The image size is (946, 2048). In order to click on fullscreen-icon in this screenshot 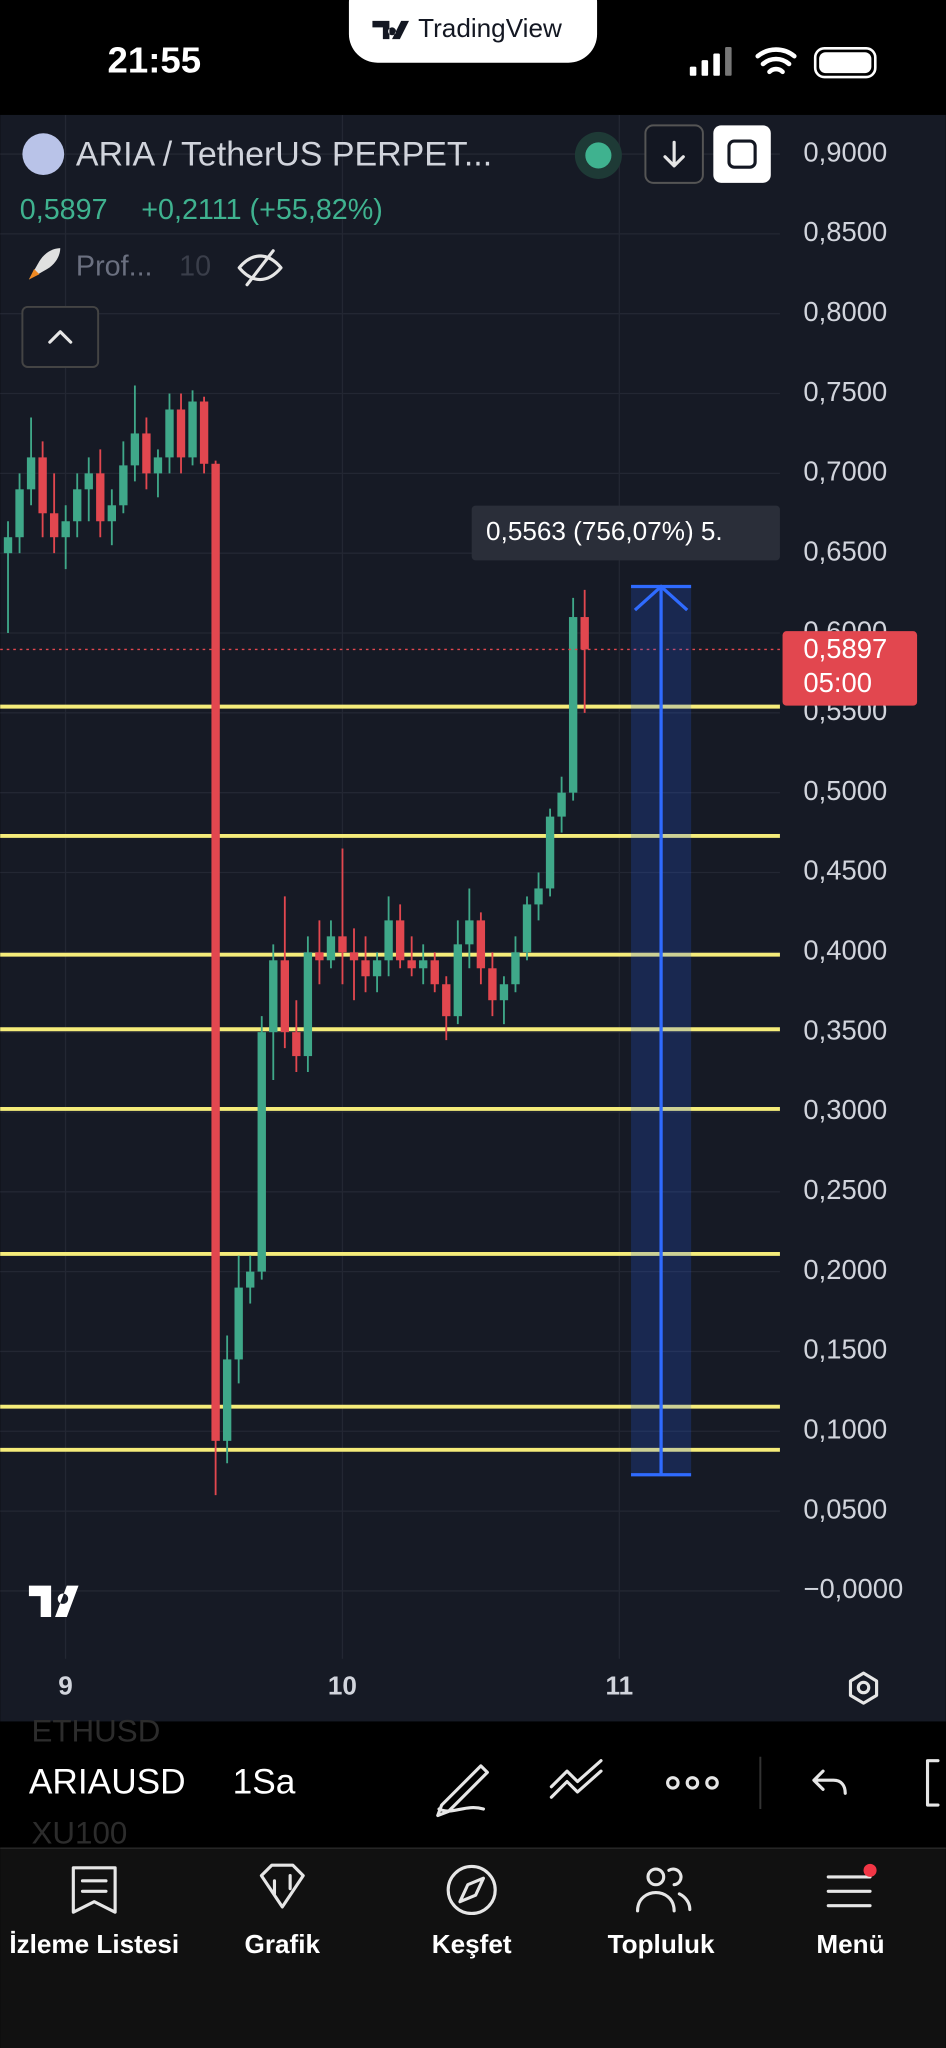, I will do `click(932, 1783)`.